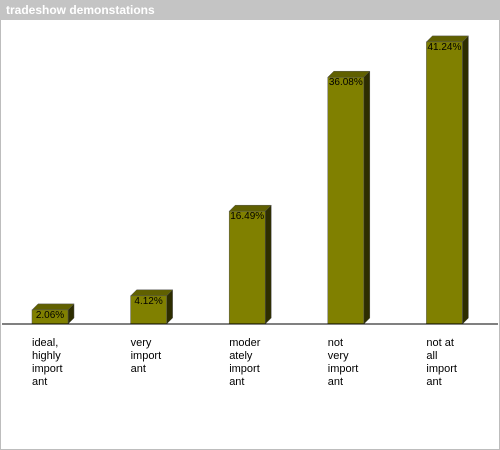 Image resolution: width=500 pixels, height=450 pixels. What do you see at coordinates (440, 343) in the screenshot?
I see `category-label: not at` at bounding box center [440, 343].